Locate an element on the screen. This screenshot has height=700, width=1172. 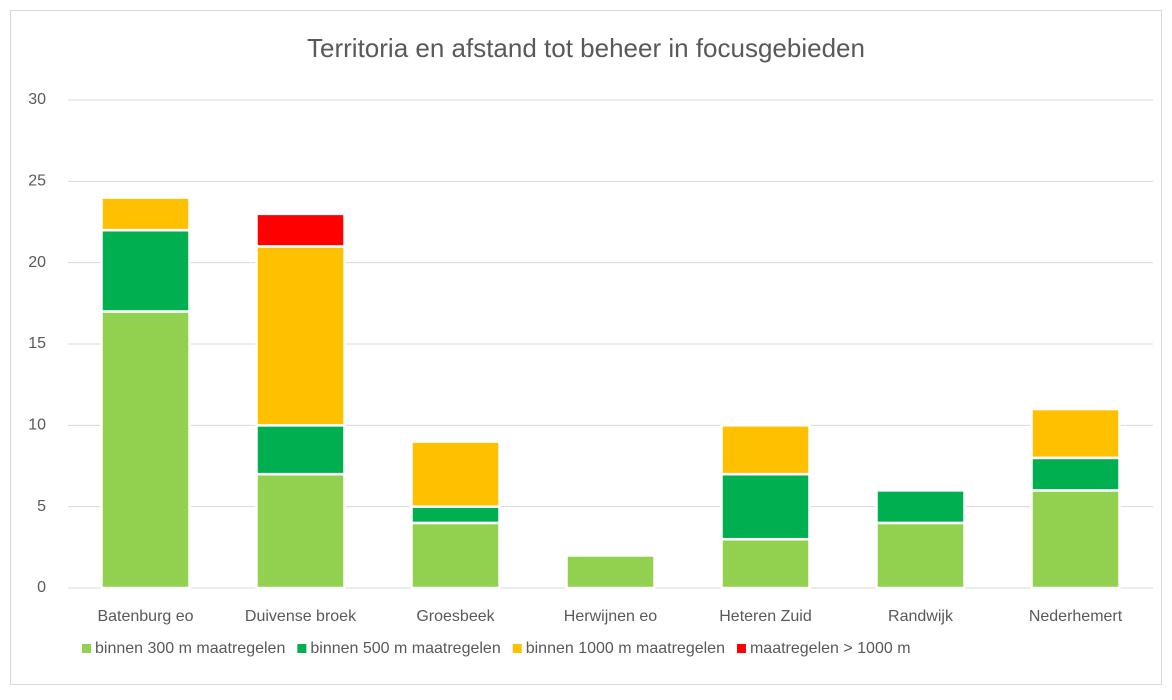
y-tick-label: 20 is located at coordinates (37, 262).